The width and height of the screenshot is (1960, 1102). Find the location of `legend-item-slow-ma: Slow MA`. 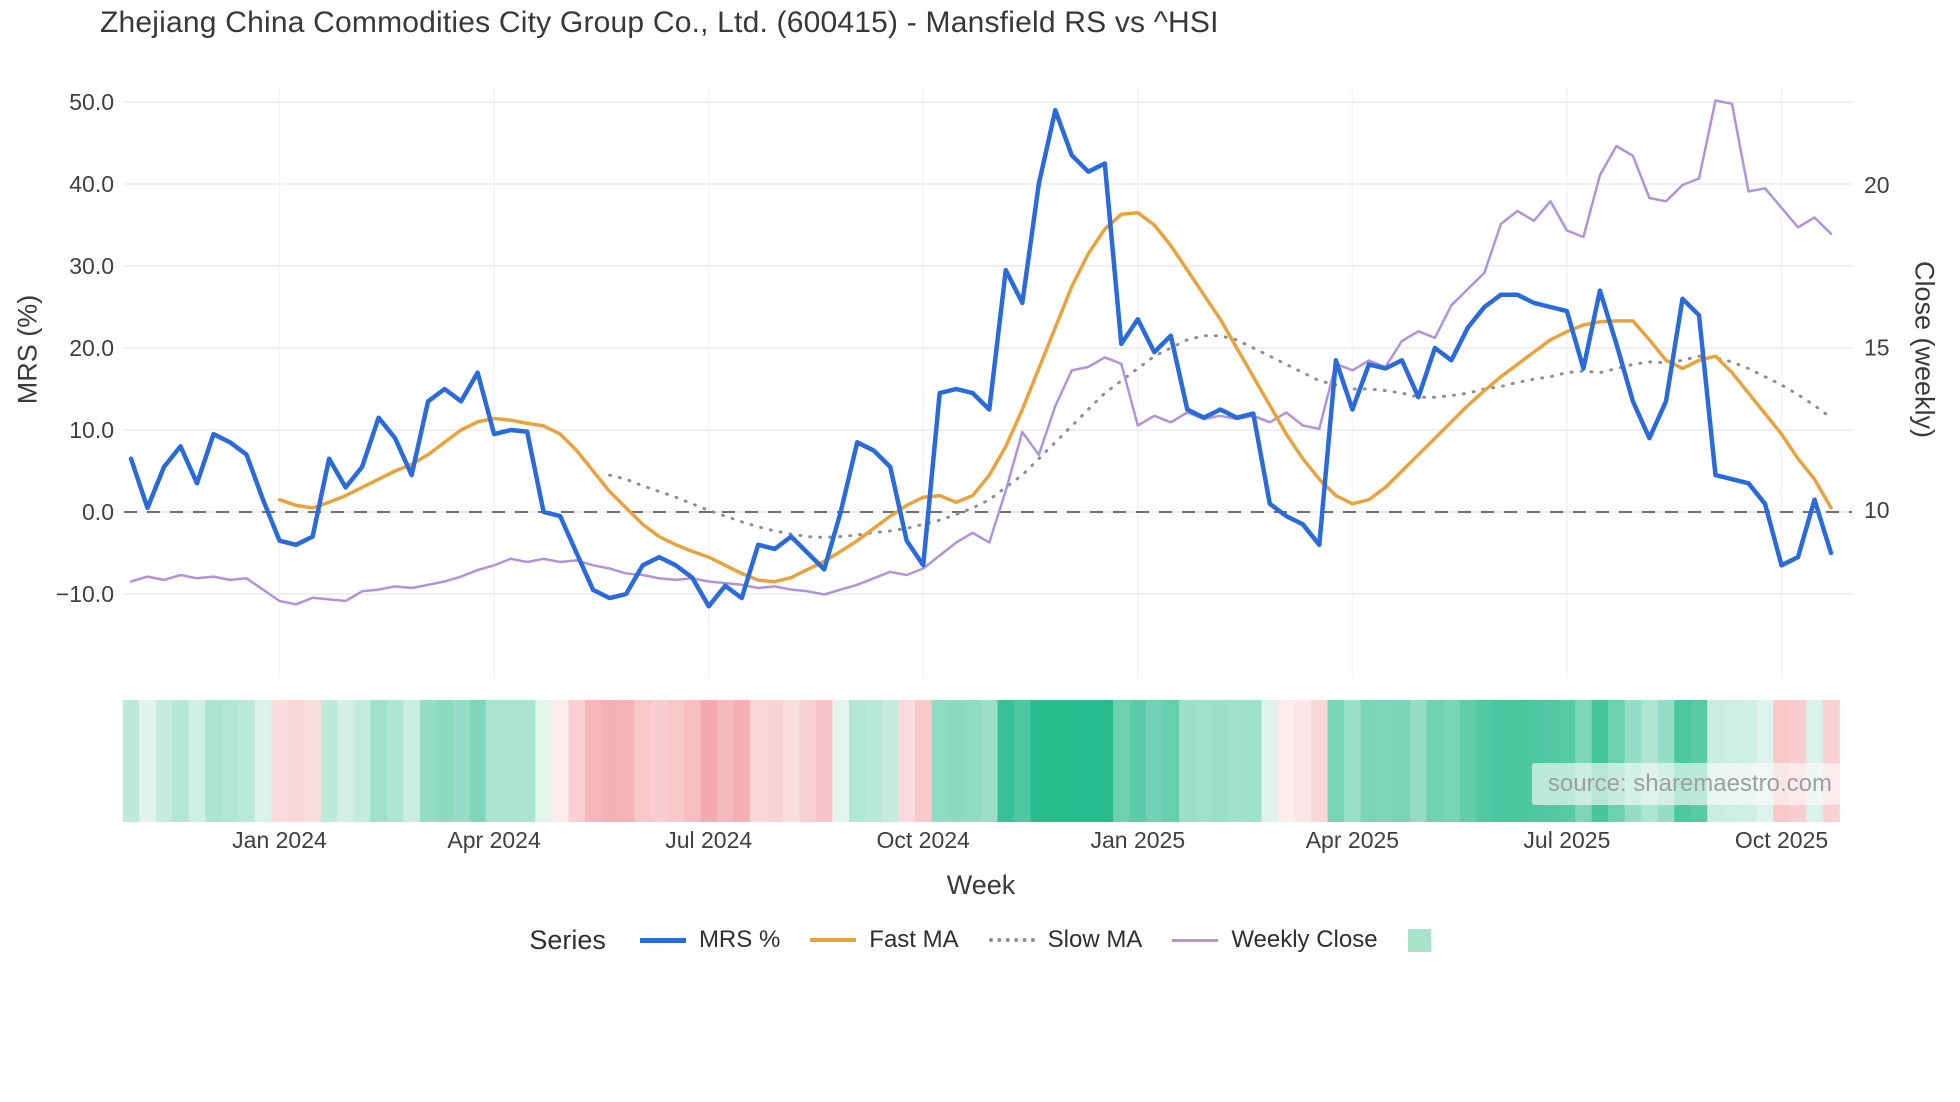

legend-item-slow-ma: Slow MA is located at coordinates (1065, 940).